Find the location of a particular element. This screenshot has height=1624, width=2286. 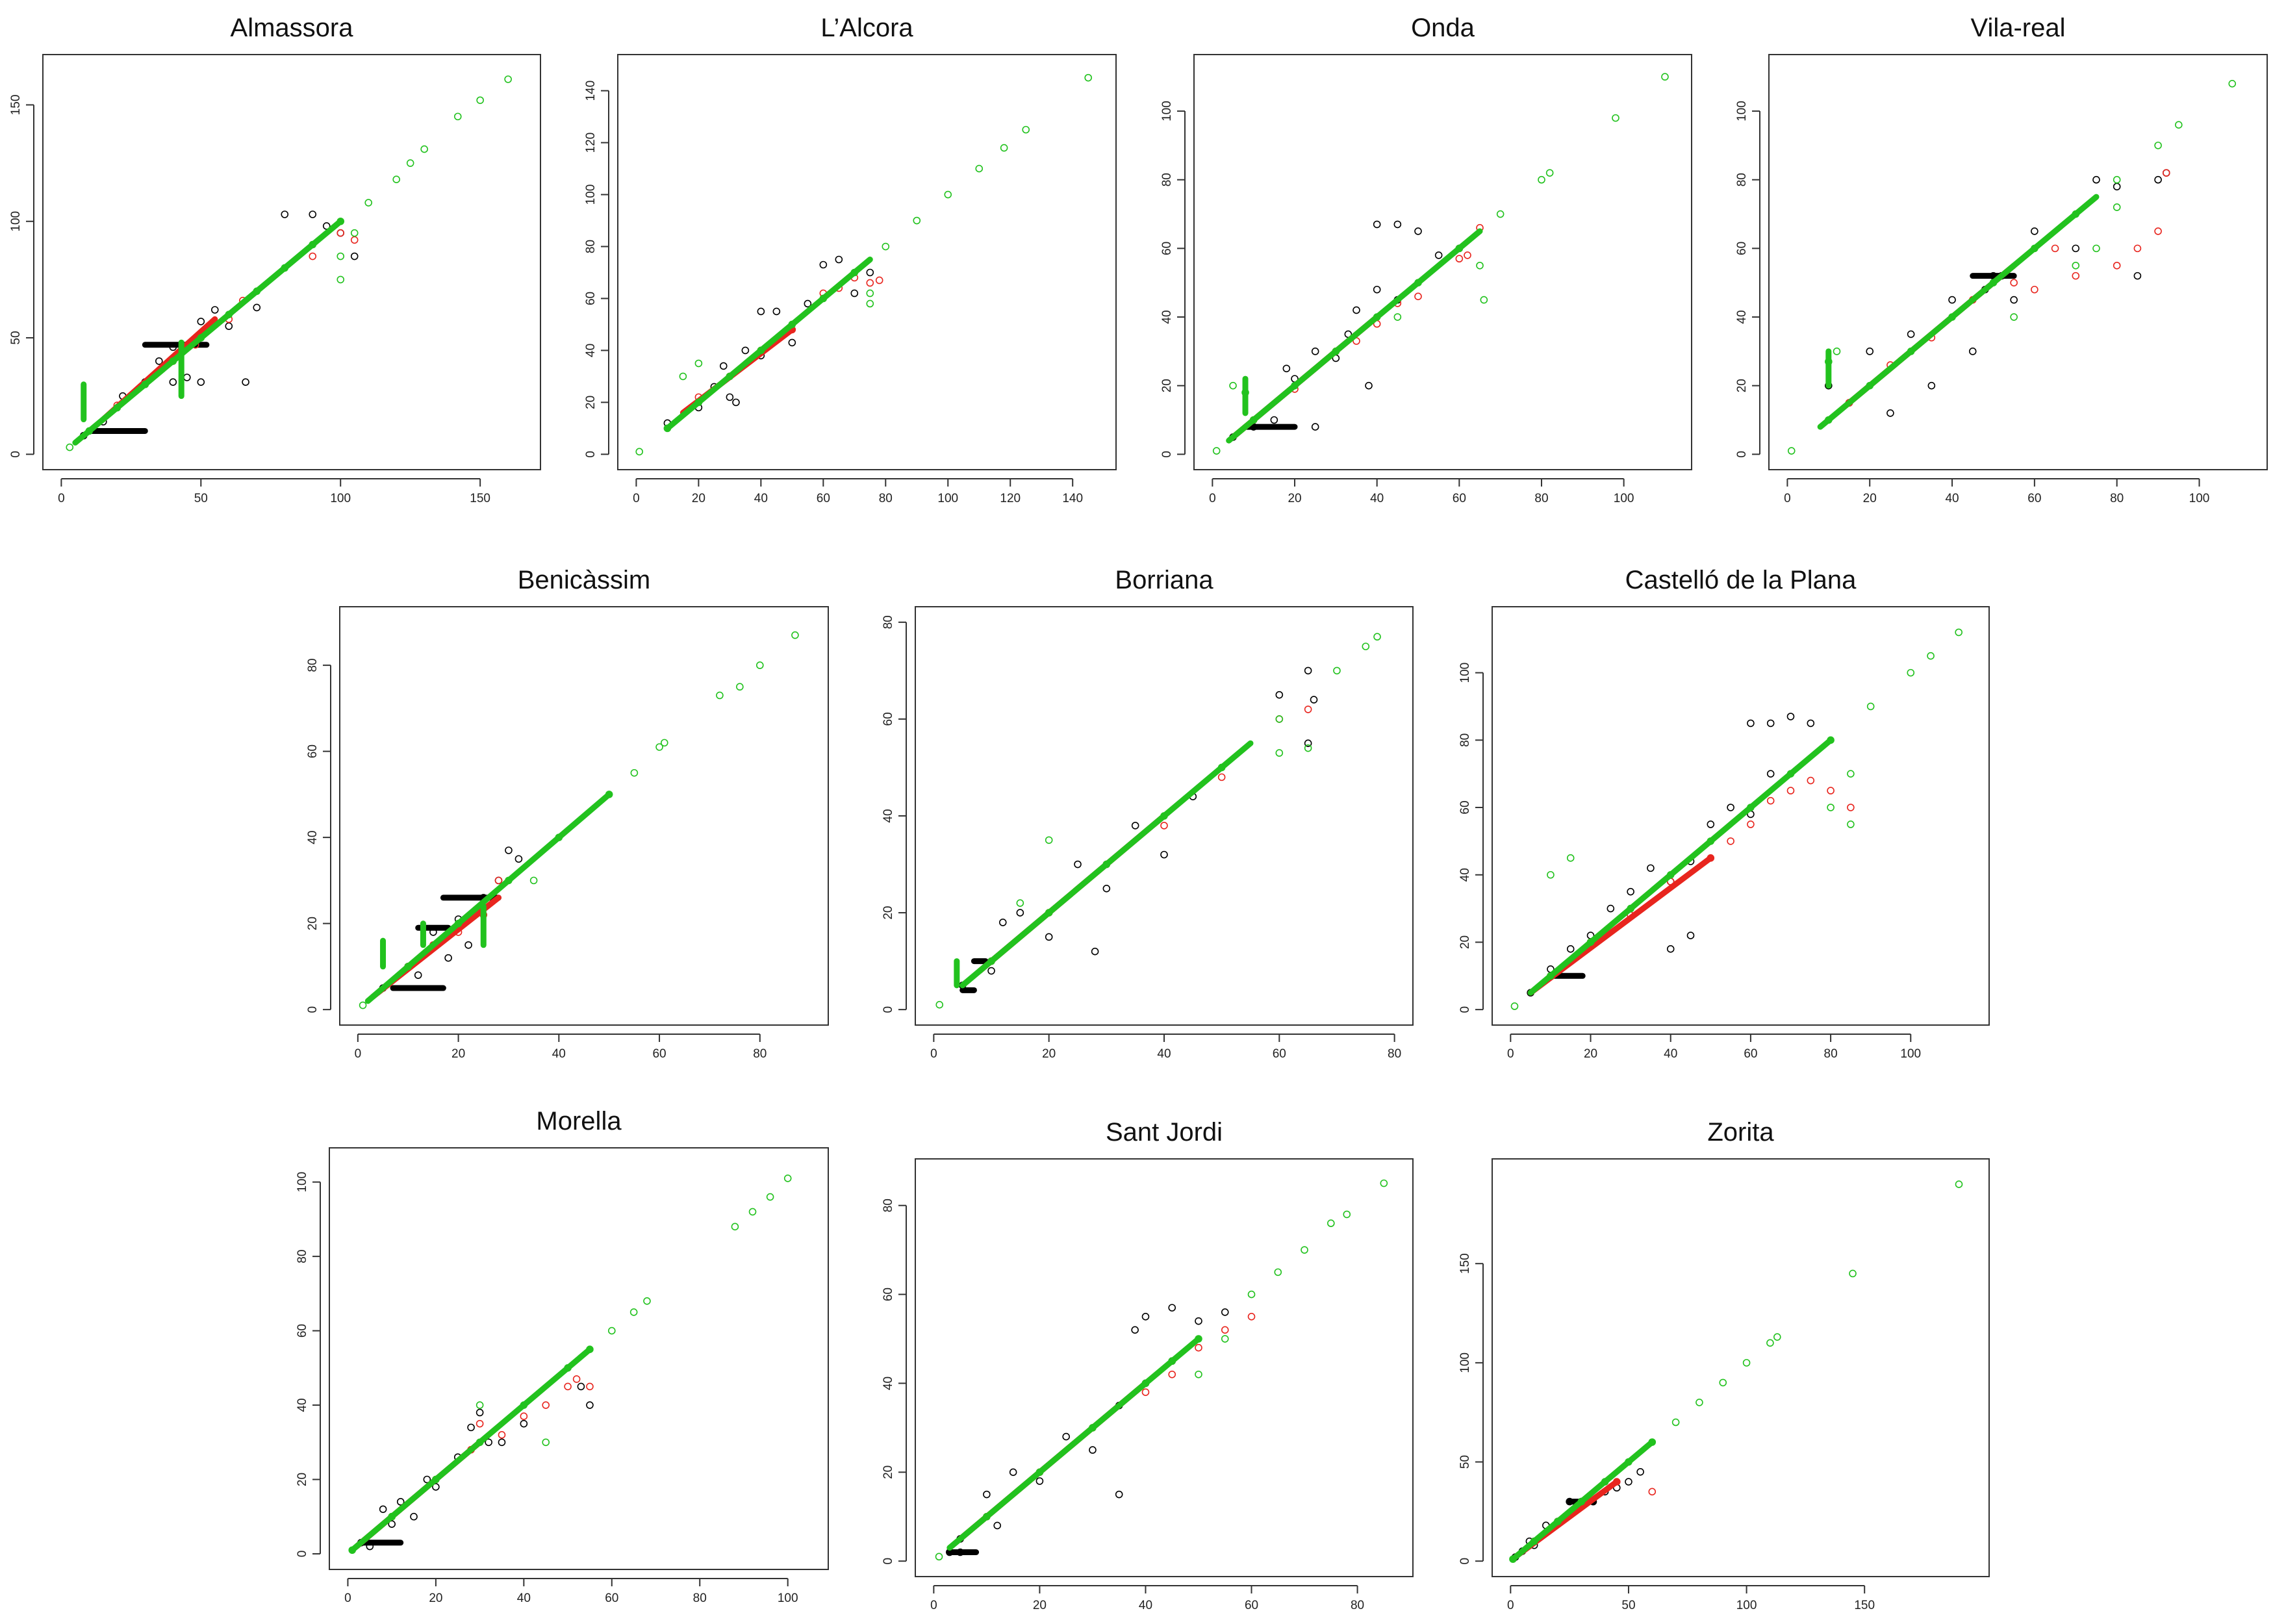

series-black is located at coordinates (1671, 855).